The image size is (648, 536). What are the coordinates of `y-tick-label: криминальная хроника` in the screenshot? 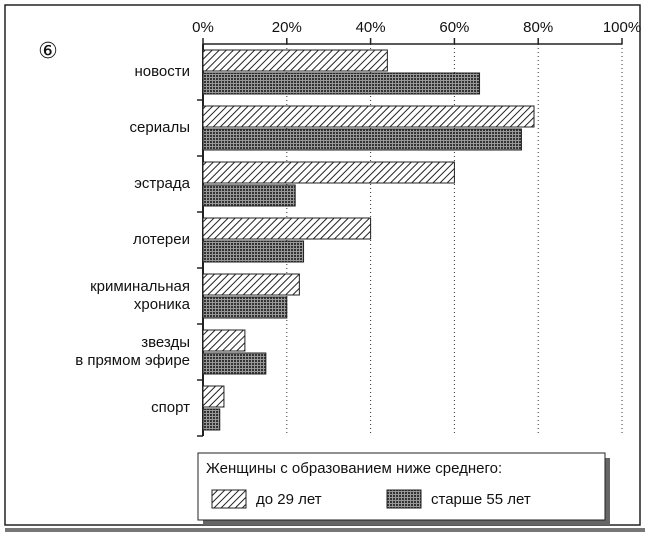 It's located at (140, 295).